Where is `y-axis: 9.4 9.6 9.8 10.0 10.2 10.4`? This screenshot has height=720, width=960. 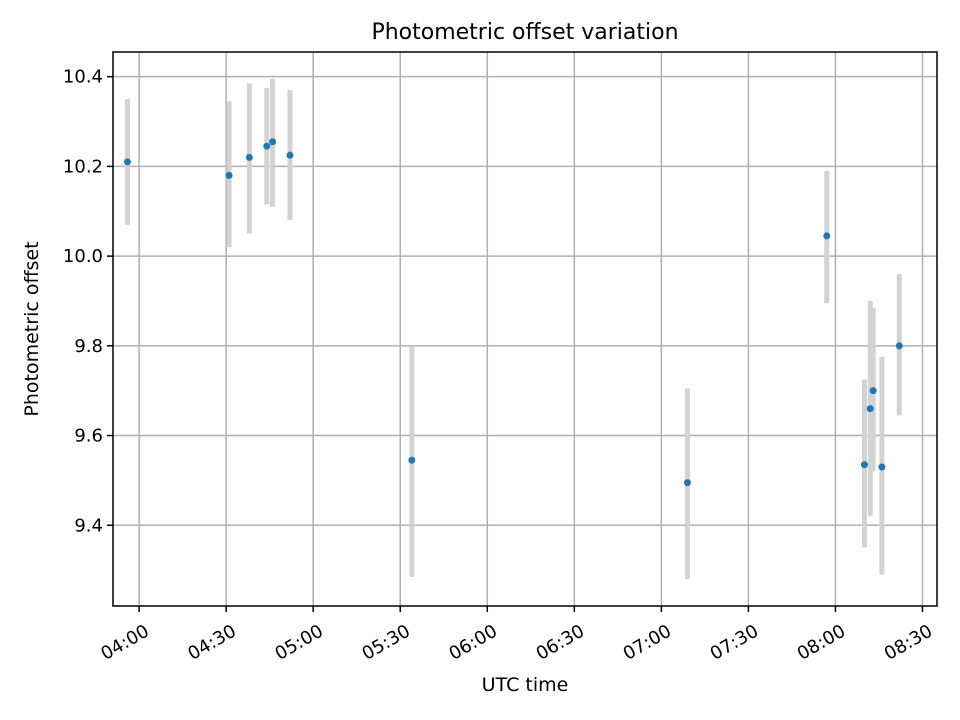
y-axis: 9.4 9.6 9.8 10.0 10.2 10.4 is located at coordinates (88, 301).